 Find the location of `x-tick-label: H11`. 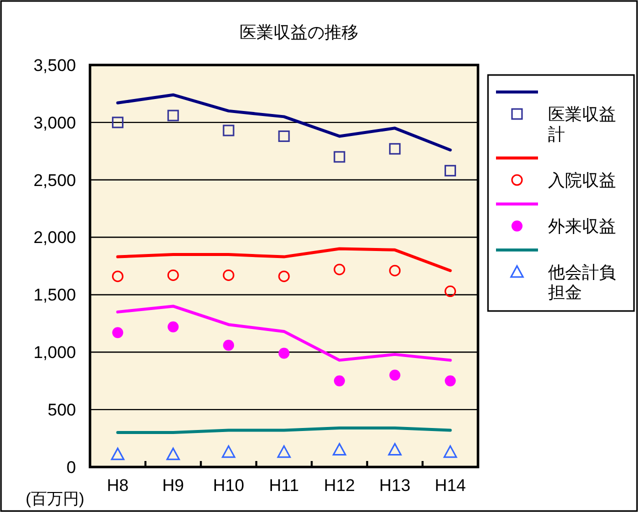

x-tick-label: H11 is located at coordinates (284, 485).